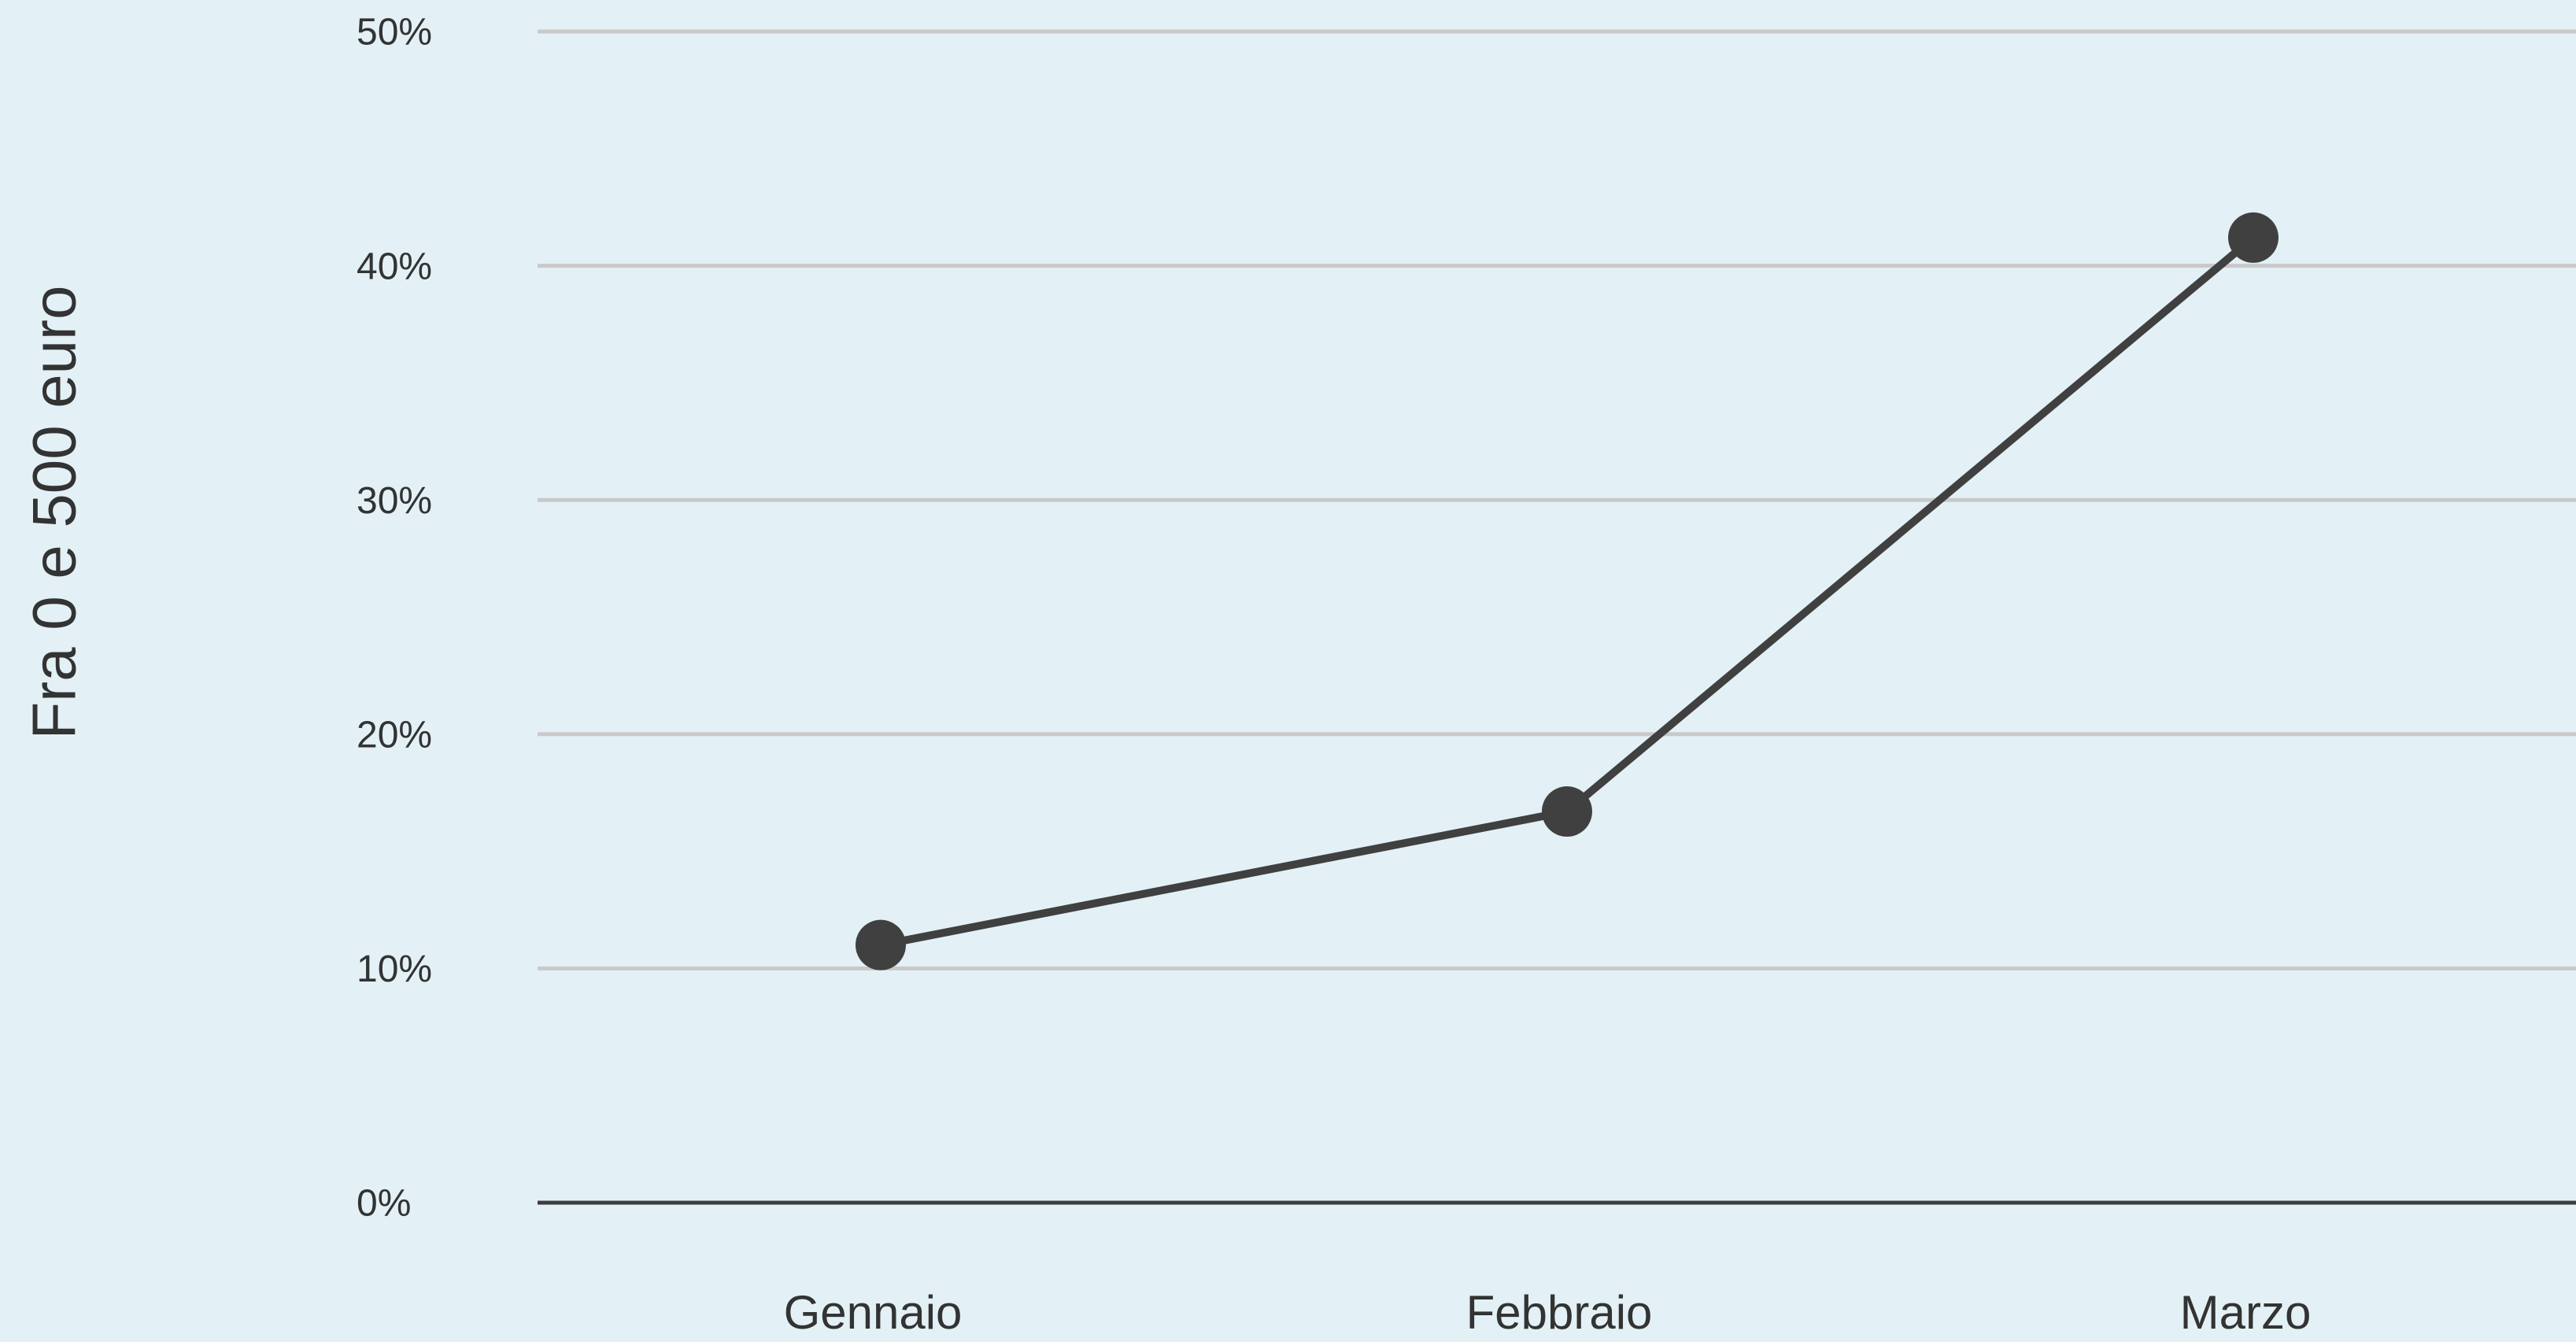 This screenshot has height=1342, width=2576. Describe the element at coordinates (394, 501) in the screenshot. I see `y-tick-label: 30%` at that location.